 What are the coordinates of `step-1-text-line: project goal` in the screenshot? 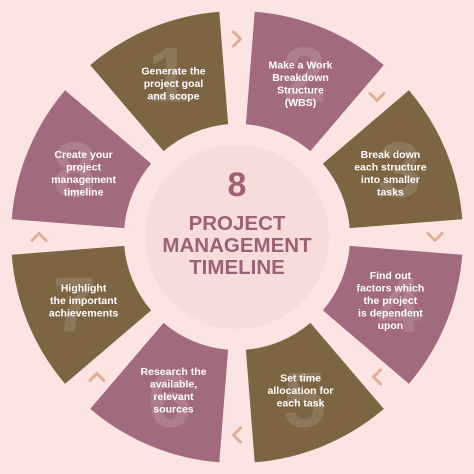 It's located at (174, 84).